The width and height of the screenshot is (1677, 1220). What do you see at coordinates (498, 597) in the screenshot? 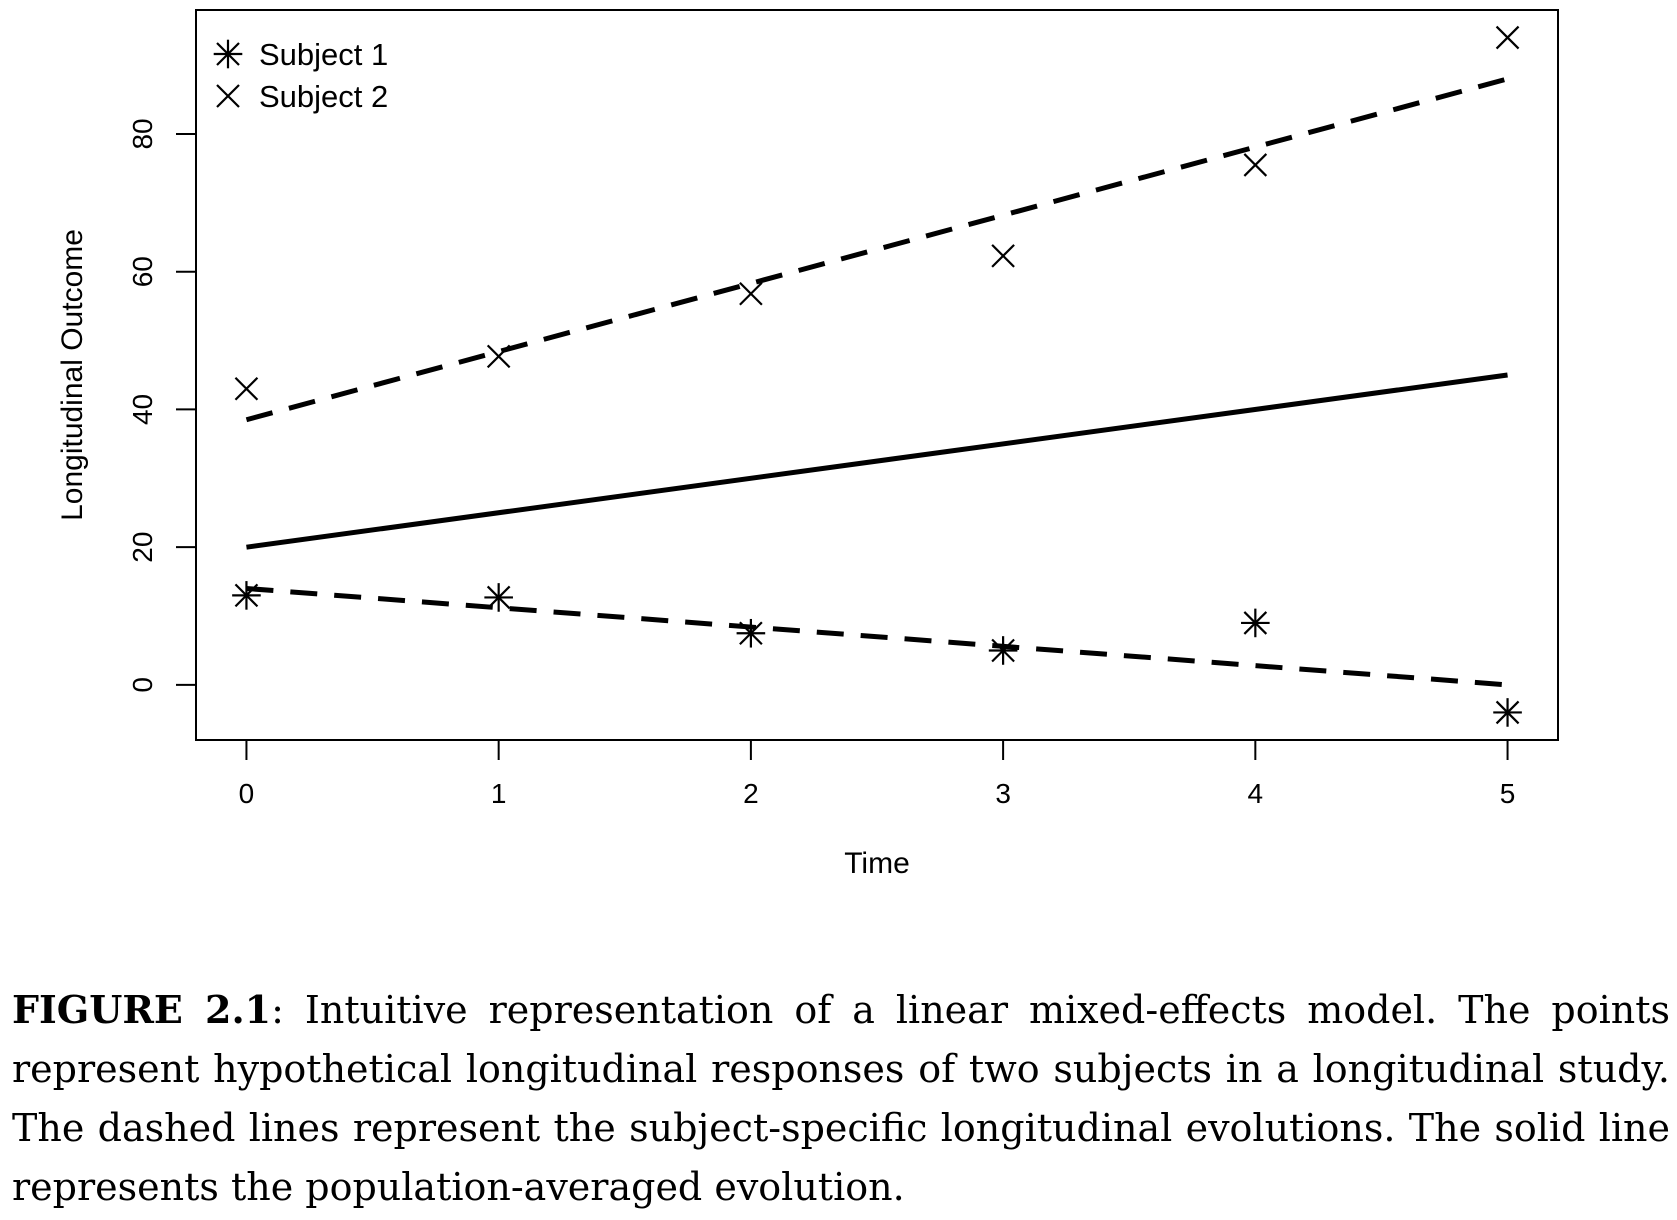
I see `data-point-subject-1-t1` at bounding box center [498, 597].